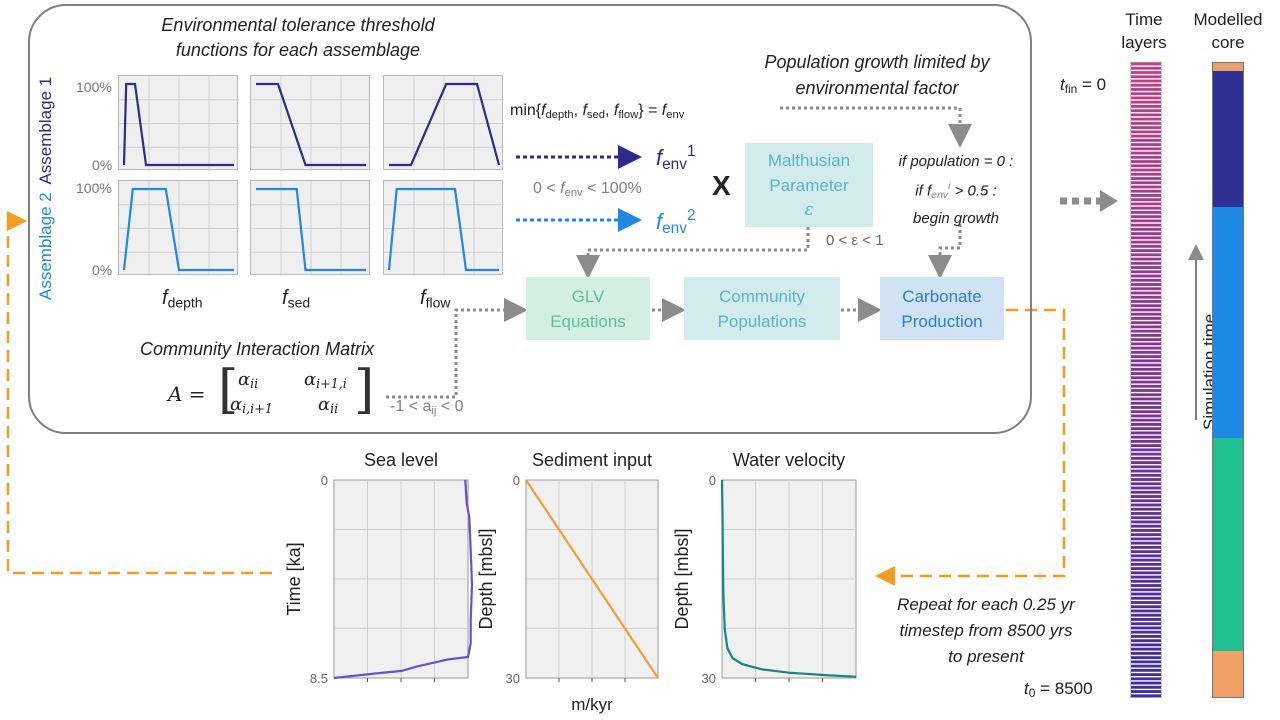  What do you see at coordinates (182, 299) in the screenshot?
I see `f-depth-label: fdepth` at bounding box center [182, 299].